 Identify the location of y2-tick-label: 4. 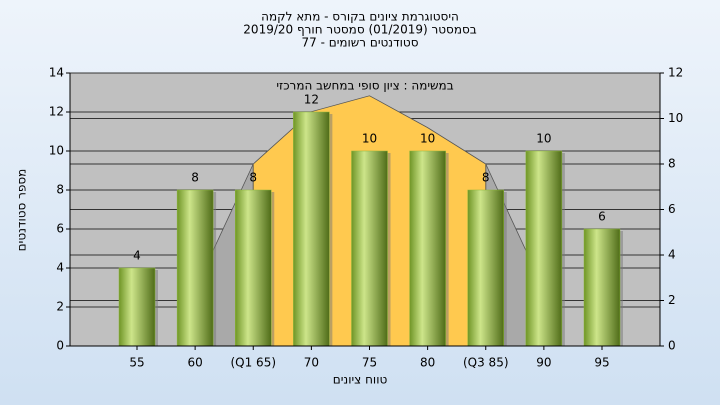
(672, 255).